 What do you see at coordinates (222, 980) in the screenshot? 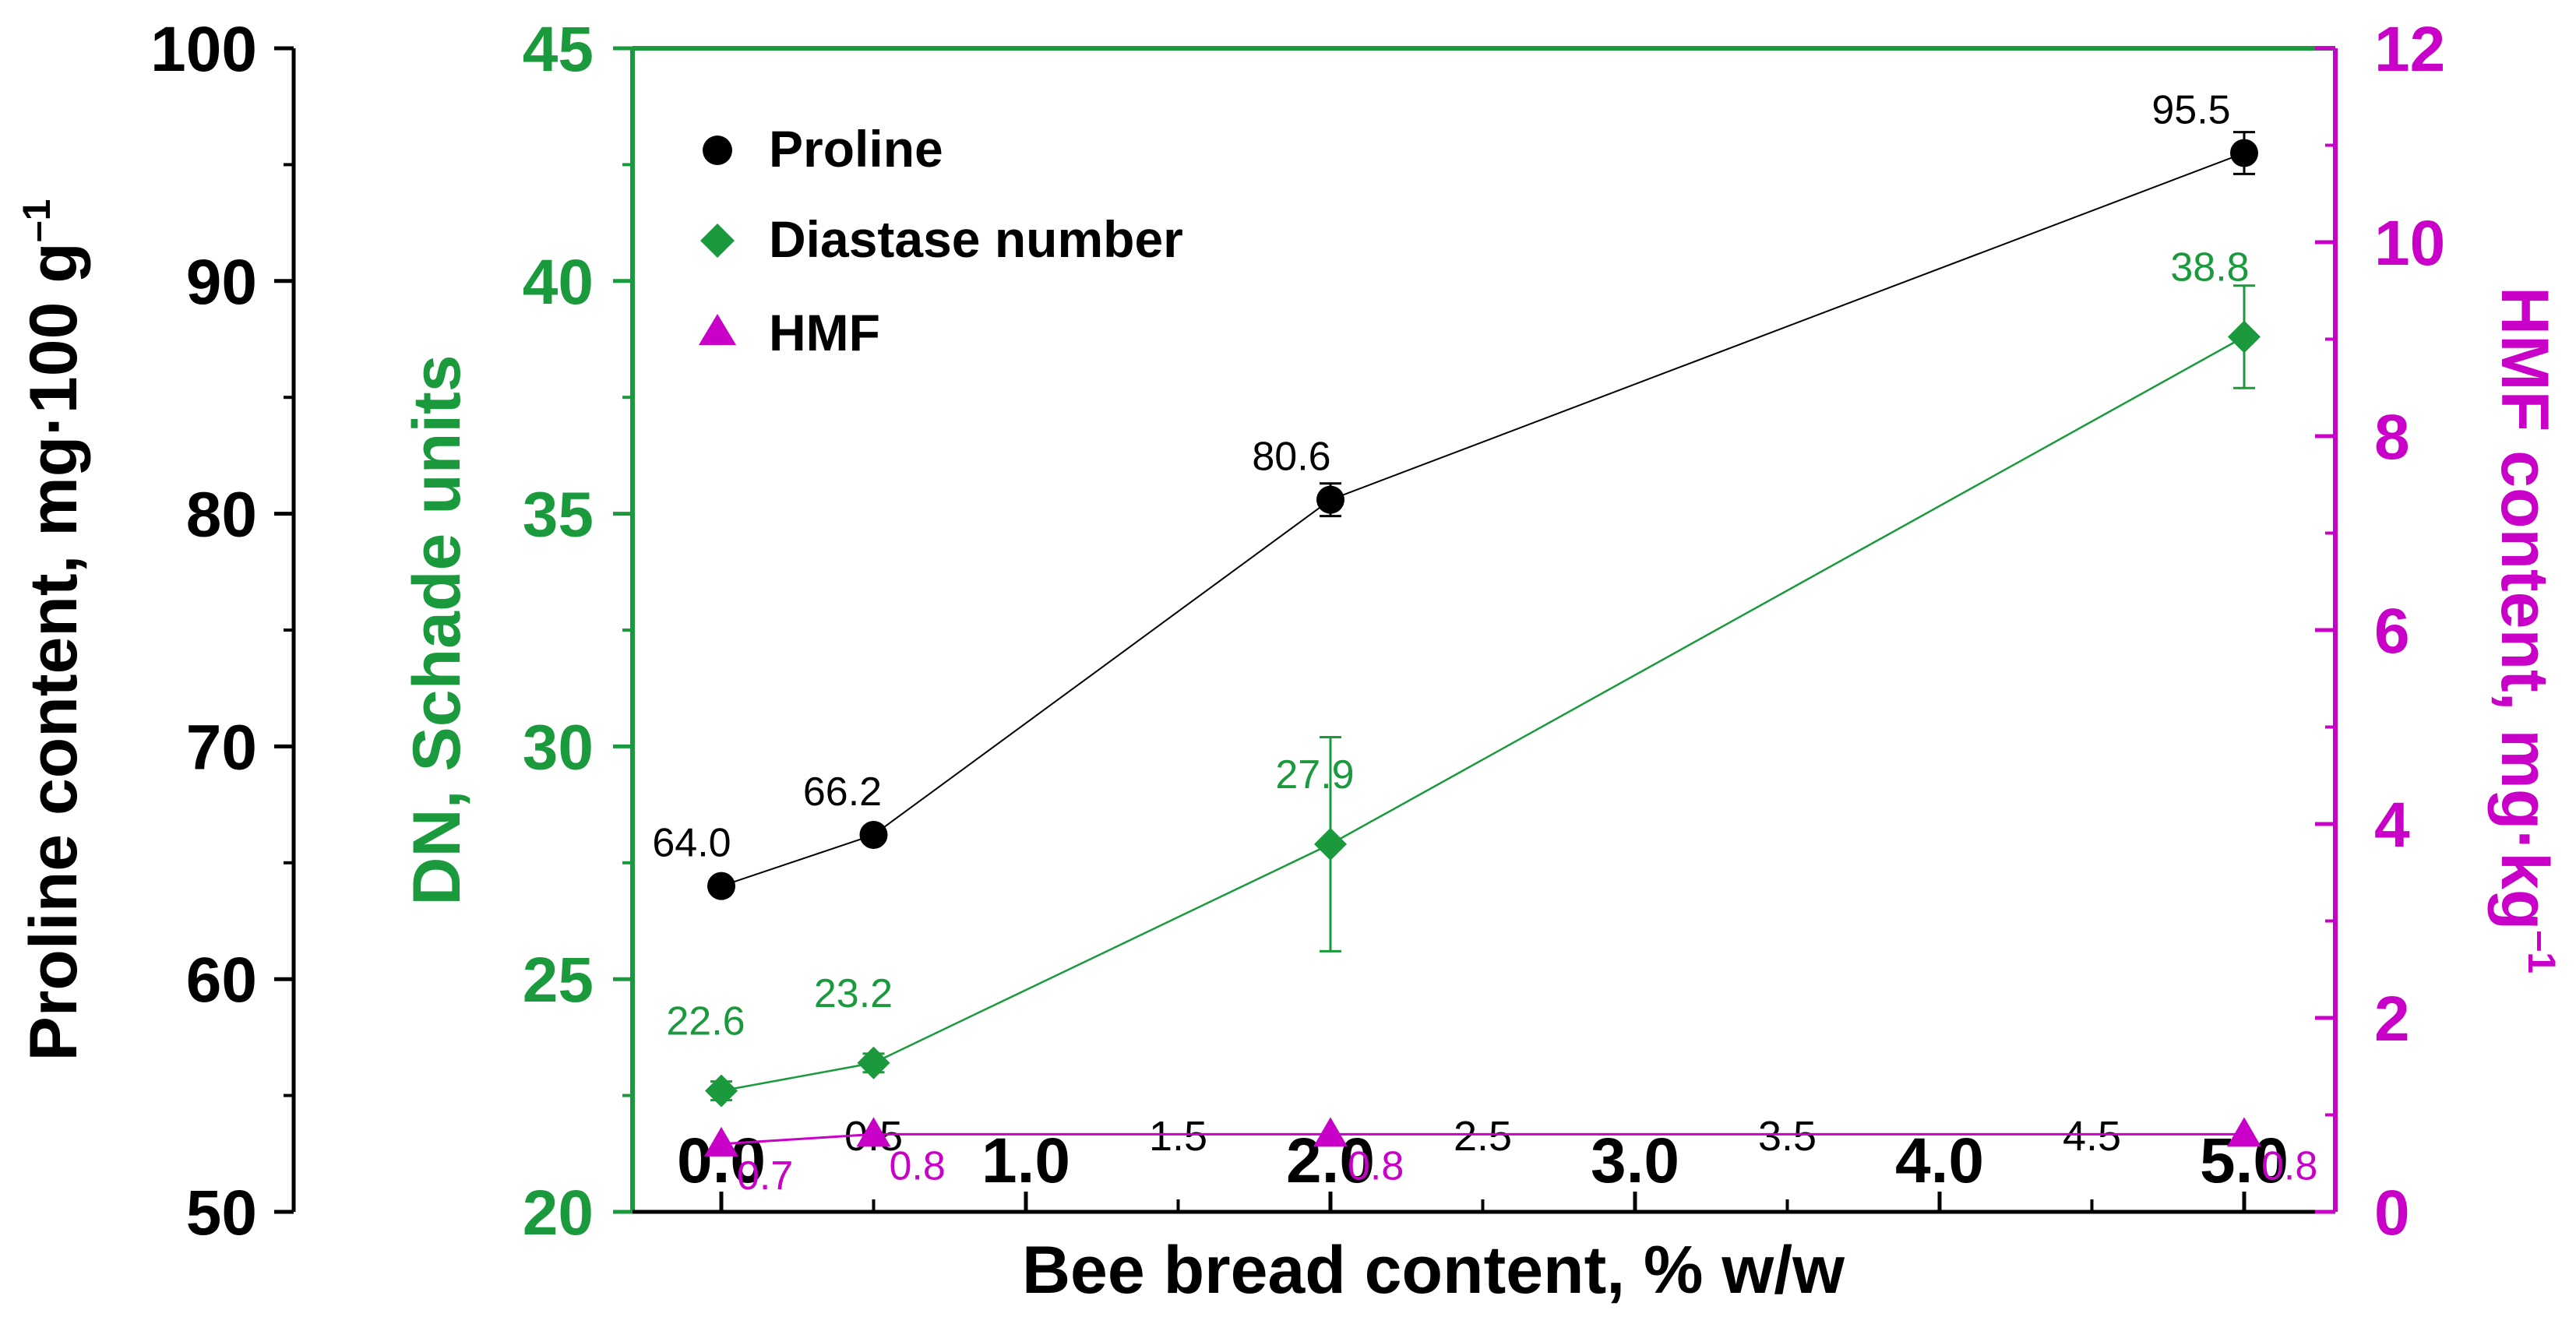
I see `left-axis-tick-label: 60` at bounding box center [222, 980].